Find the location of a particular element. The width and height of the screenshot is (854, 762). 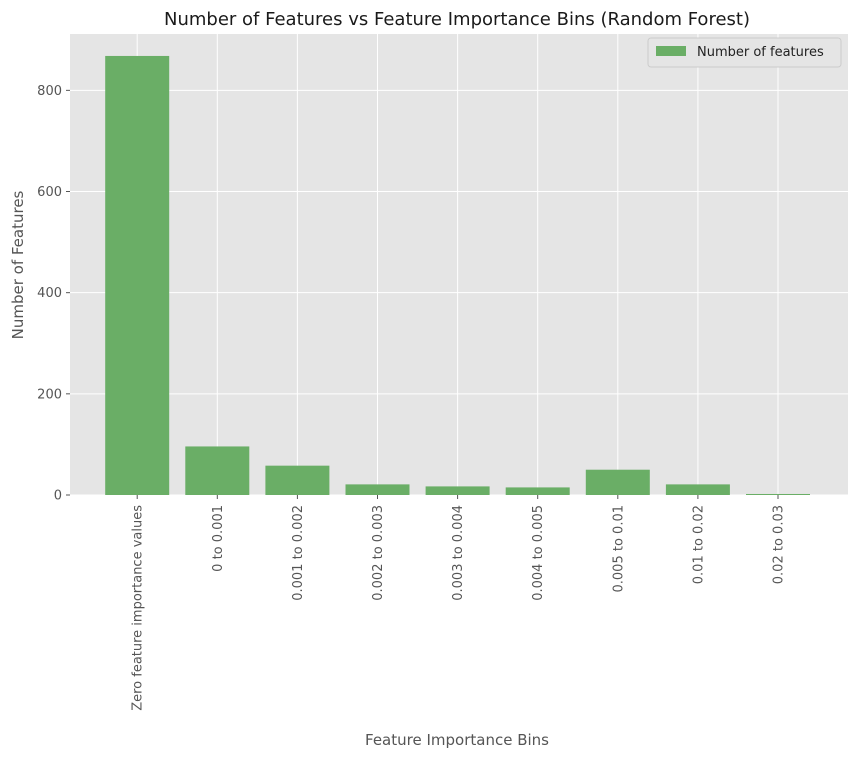

x-tick-label: 0.002 to 0.003 is located at coordinates (378, 553).